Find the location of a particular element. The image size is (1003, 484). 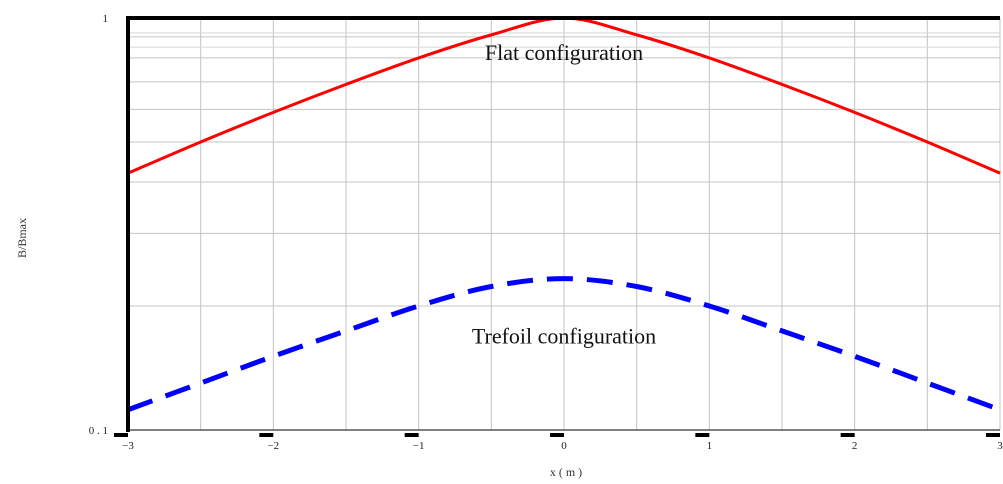

y-tick-label: 1 is located at coordinates (106, 19).